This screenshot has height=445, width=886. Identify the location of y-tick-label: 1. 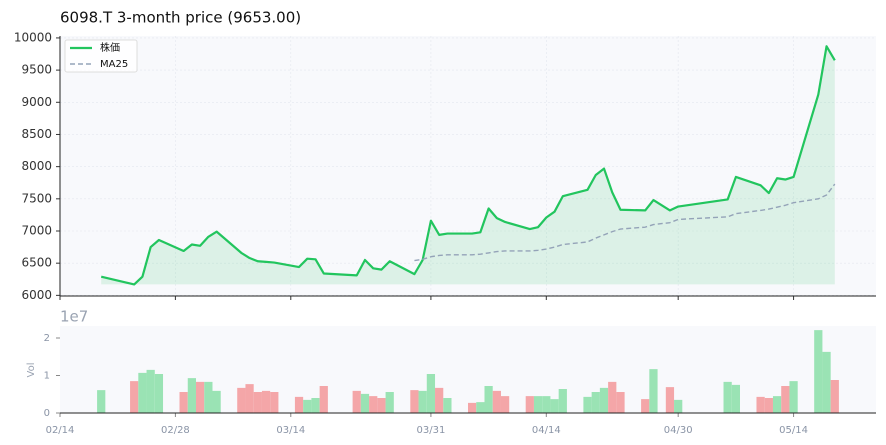
(47, 376).